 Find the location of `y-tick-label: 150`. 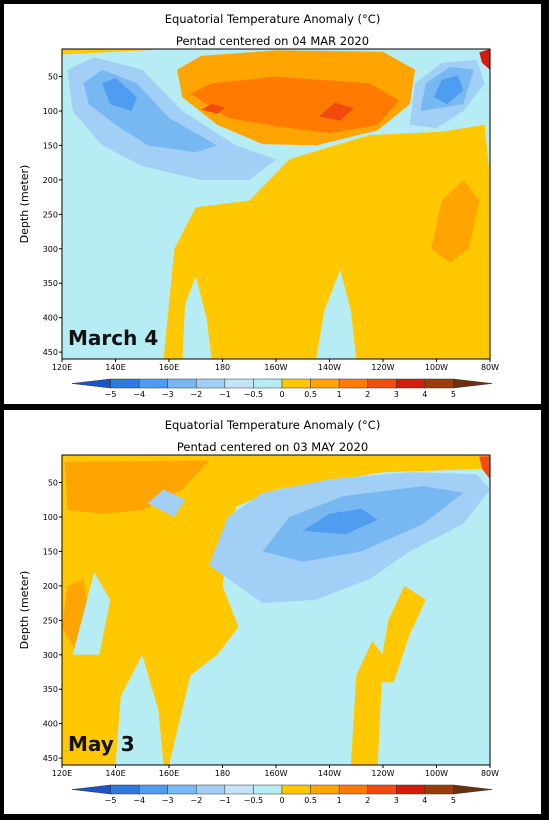

y-tick-label: 150 is located at coordinates (50, 145).